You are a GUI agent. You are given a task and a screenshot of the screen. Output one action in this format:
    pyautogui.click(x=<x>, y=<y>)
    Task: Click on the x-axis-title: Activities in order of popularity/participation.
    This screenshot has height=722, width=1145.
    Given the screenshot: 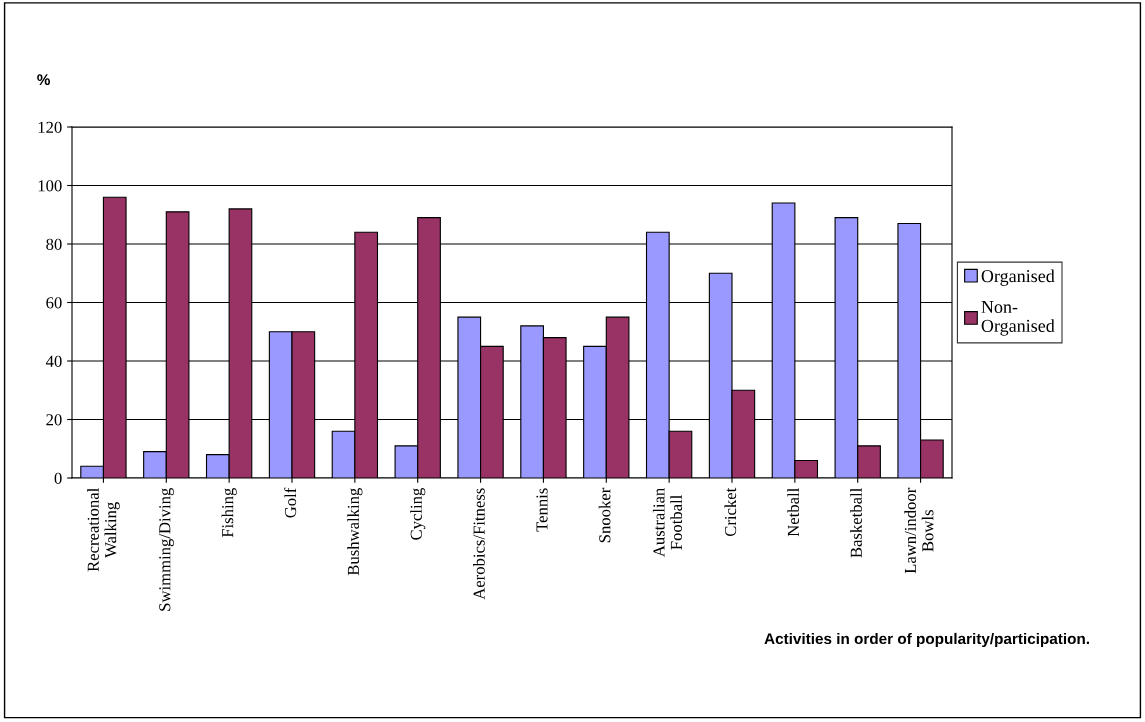 What is the action you would take?
    pyautogui.click(x=926, y=640)
    